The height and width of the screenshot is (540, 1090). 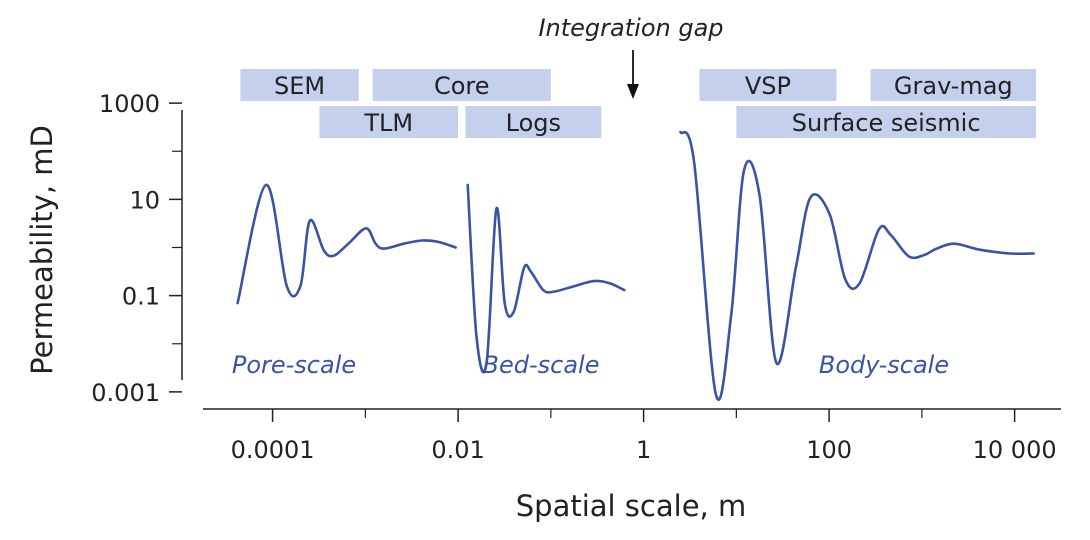 What do you see at coordinates (294, 365) in the screenshot?
I see `series-label-pore-scale: Pore-scale` at bounding box center [294, 365].